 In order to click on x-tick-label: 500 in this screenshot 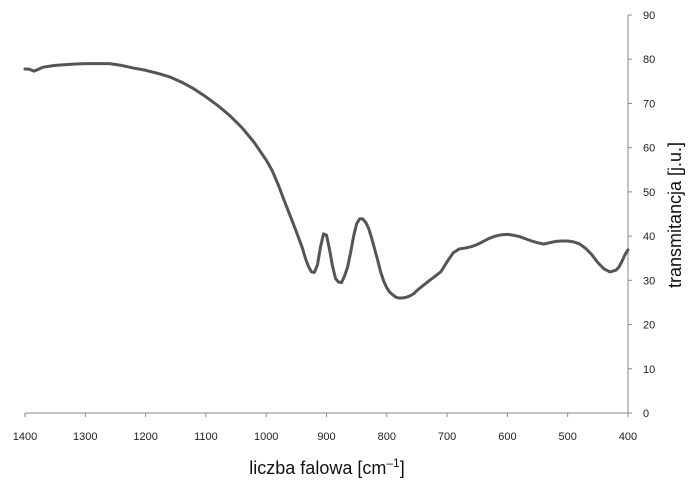, I will do `click(568, 437)`.